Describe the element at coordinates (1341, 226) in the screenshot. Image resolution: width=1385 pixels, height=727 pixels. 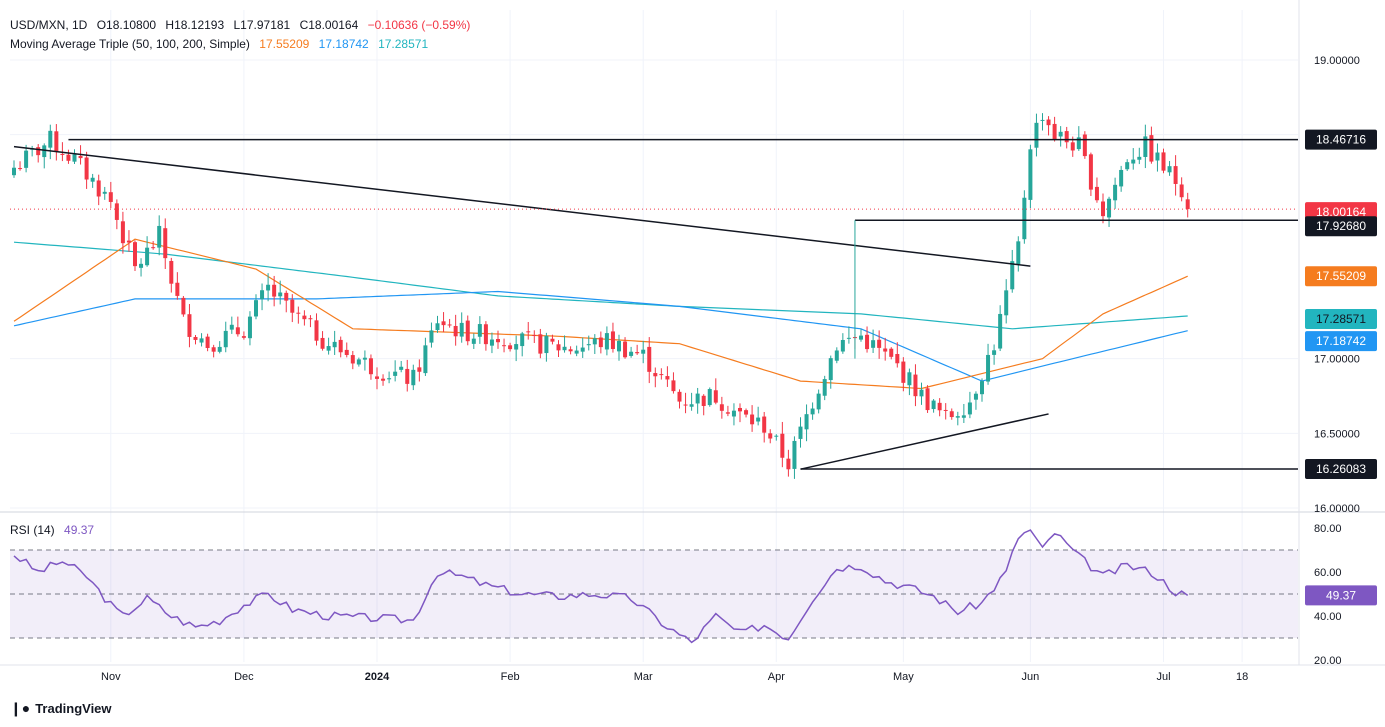
I see `level-tag: 17.92680` at that location.